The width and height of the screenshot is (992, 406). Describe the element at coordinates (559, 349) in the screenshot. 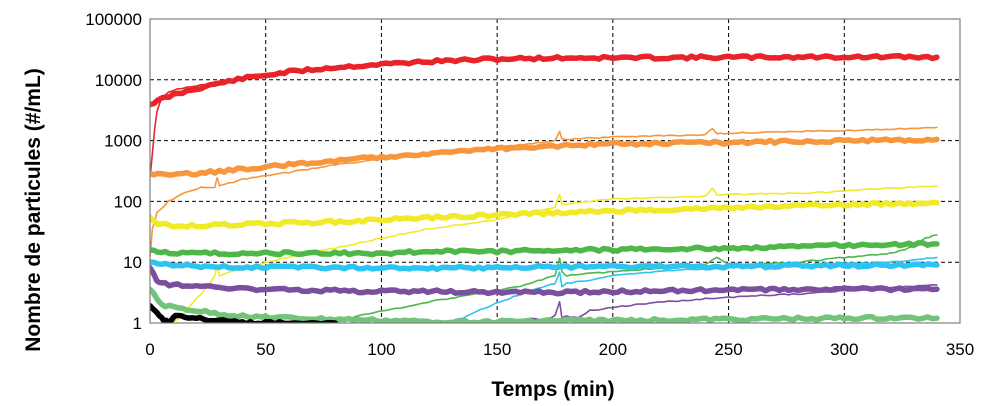

I see `x-tick-labels: 0 50 100 150 200 250 300 350` at that location.